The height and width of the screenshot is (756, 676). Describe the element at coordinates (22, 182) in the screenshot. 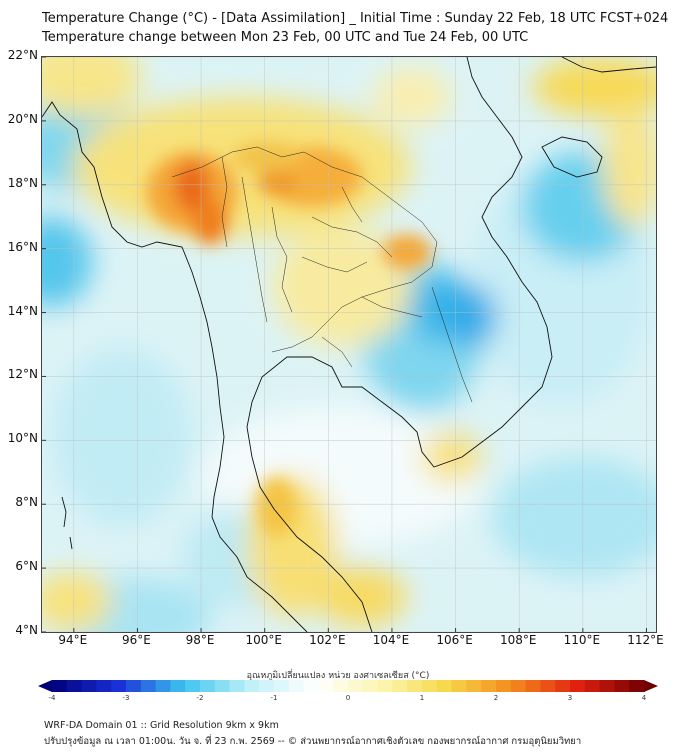

I see `lat-label: 18°N` at that location.